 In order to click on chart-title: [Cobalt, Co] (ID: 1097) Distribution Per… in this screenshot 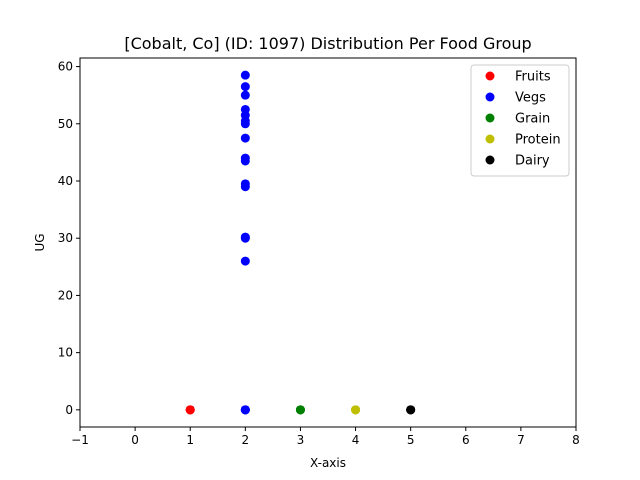, I will do `click(327, 43)`.